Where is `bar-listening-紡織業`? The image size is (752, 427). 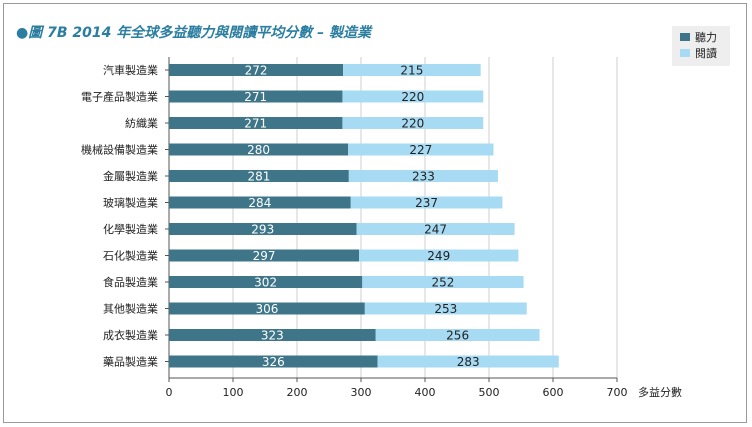 bar-listening-紡織業 is located at coordinates (256, 123).